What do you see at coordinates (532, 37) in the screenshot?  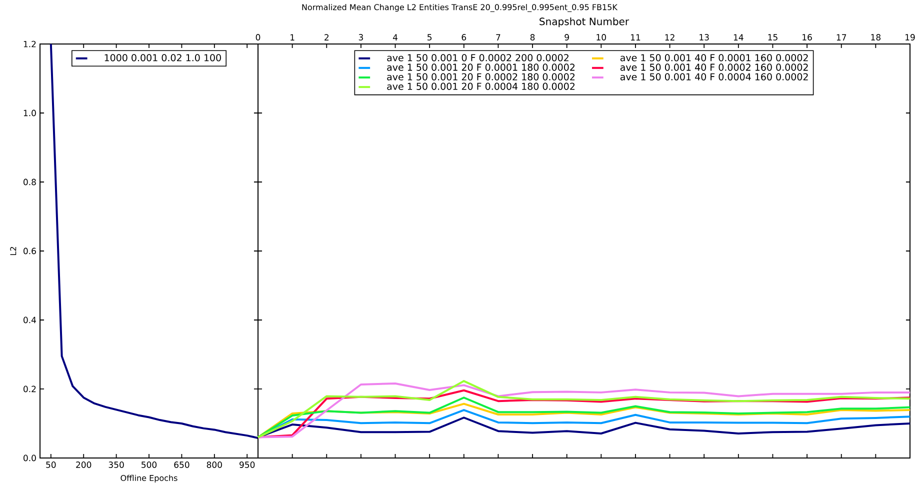 I see `x-tick-label: 8` at bounding box center [532, 37].